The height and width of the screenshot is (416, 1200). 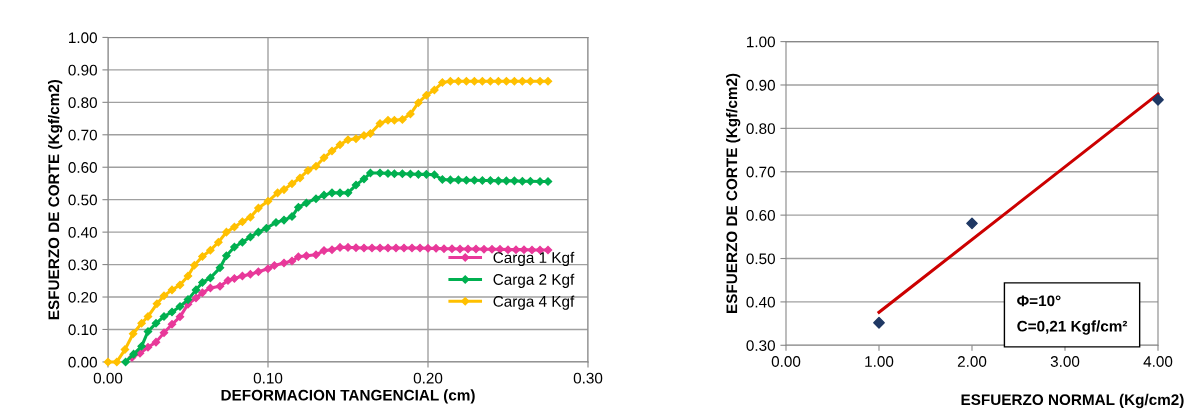 What do you see at coordinates (879, 361) in the screenshot?
I see `x-tick-label: 1.00` at bounding box center [879, 361].